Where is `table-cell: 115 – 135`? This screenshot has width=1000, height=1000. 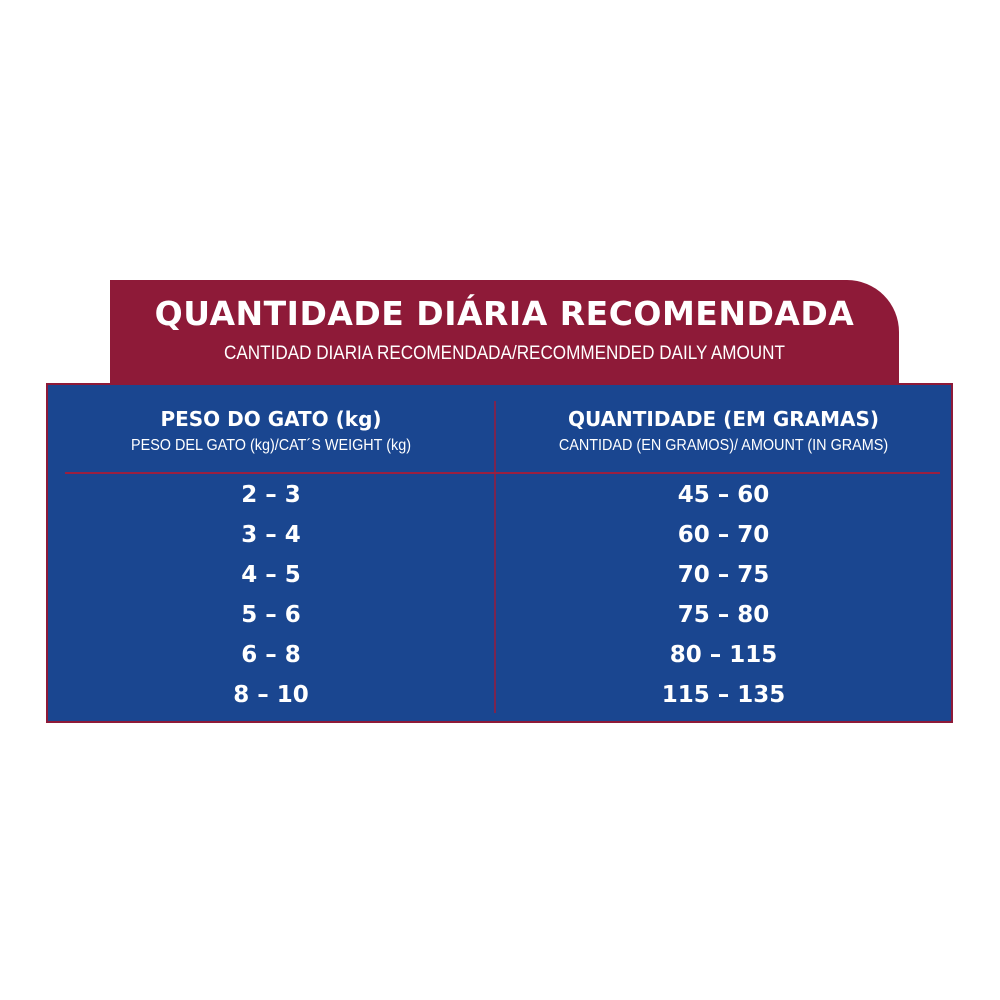 table-cell: 115 – 135 is located at coordinates (723, 695).